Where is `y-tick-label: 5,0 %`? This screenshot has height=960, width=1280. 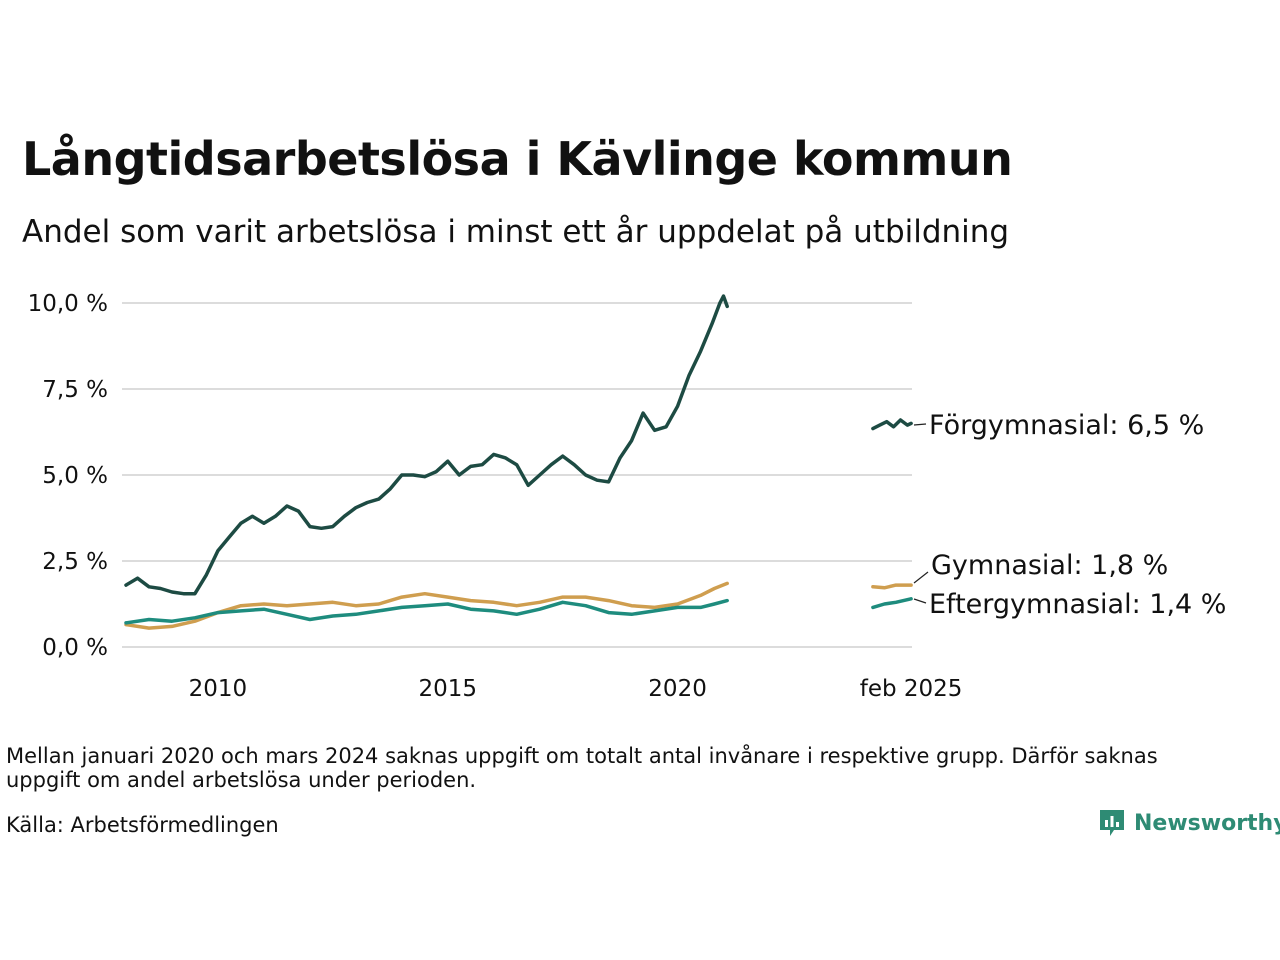
y-tick-label: 5,0 % is located at coordinates (75, 476).